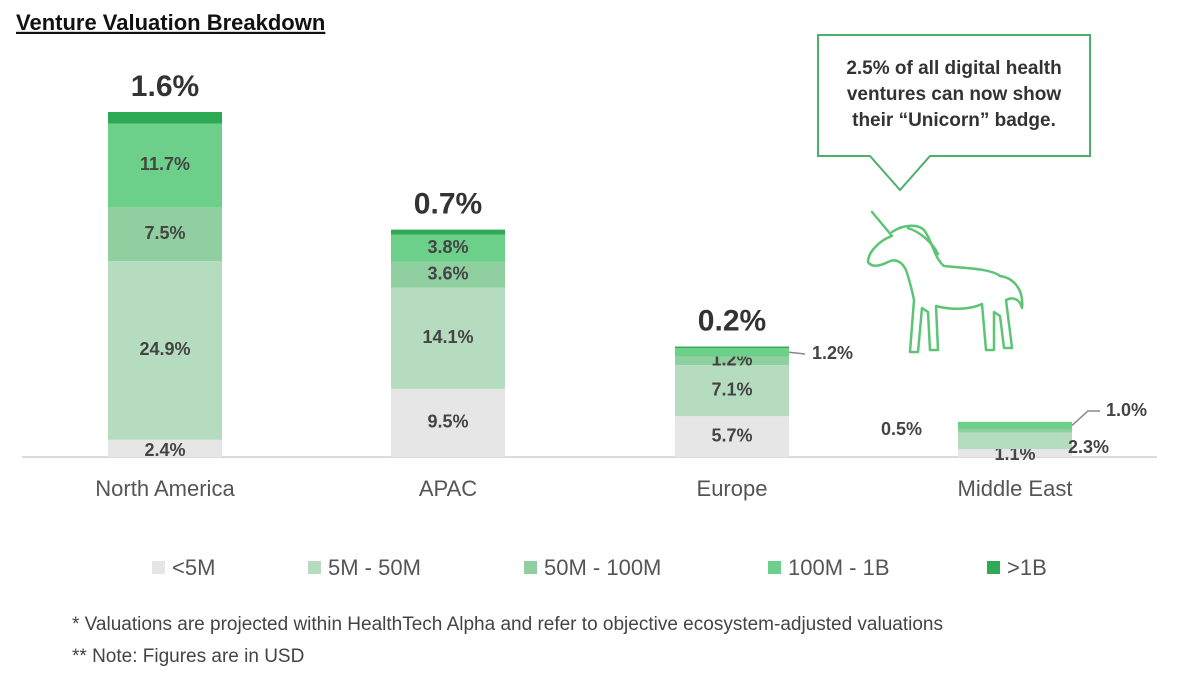 This screenshot has height=682, width=1180. What do you see at coordinates (732, 488) in the screenshot?
I see `x-tick-label: Europe` at bounding box center [732, 488].